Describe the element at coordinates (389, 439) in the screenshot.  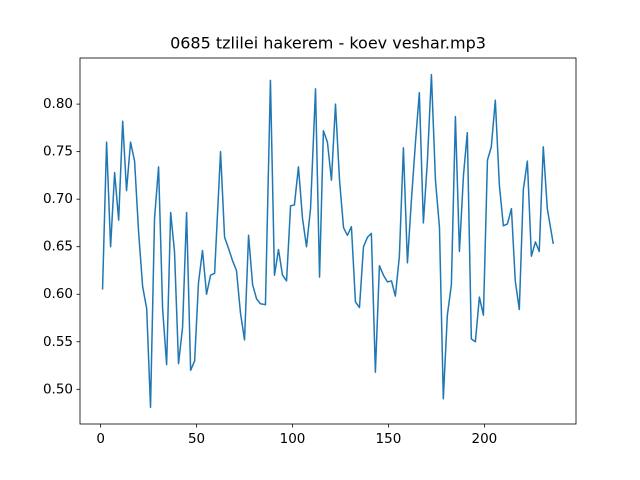
I see `x-tick-label: 150` at that location.